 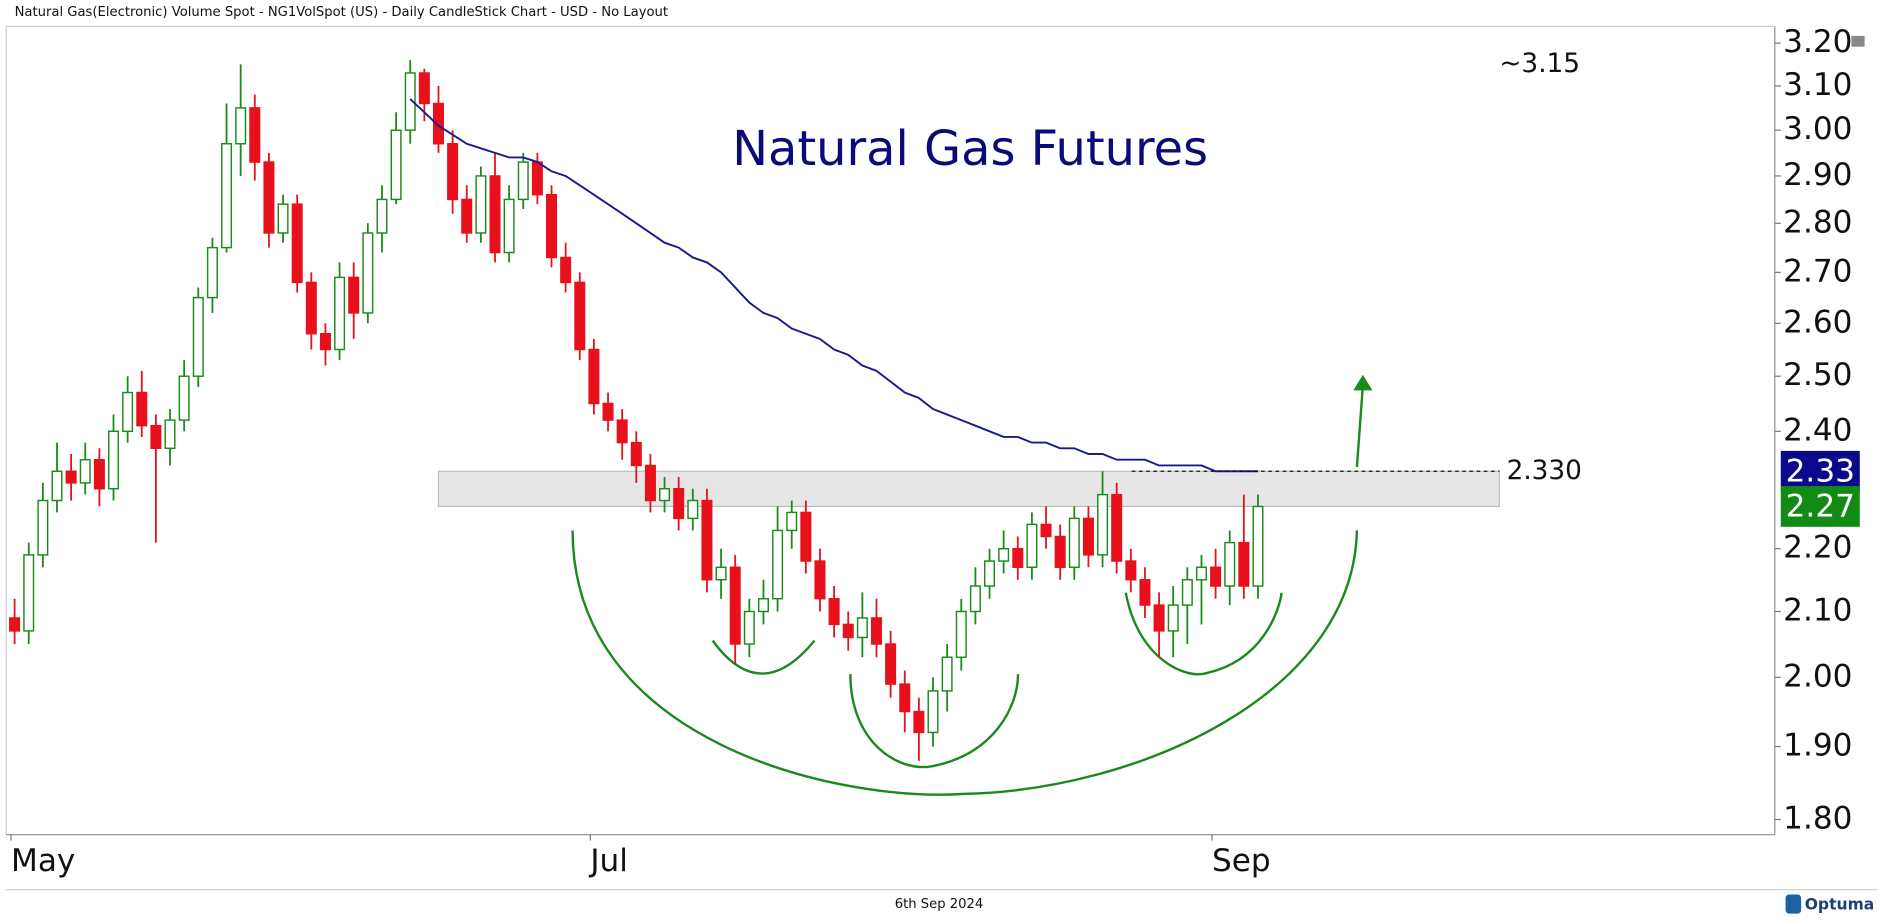 I want to click on price-tag-label: 2.33, so click(x=1820, y=471).